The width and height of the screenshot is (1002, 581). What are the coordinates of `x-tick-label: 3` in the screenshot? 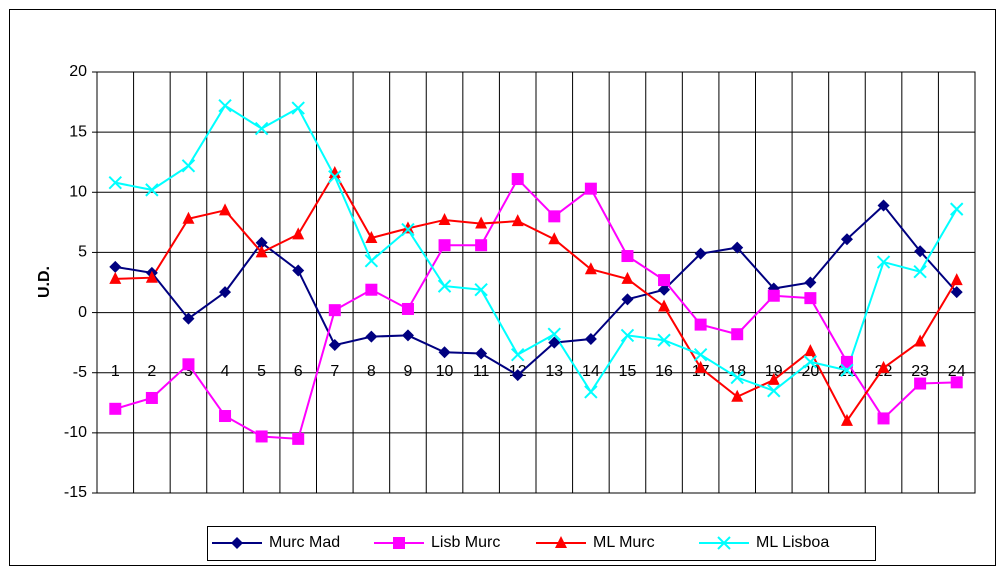 It's located at (188, 371).